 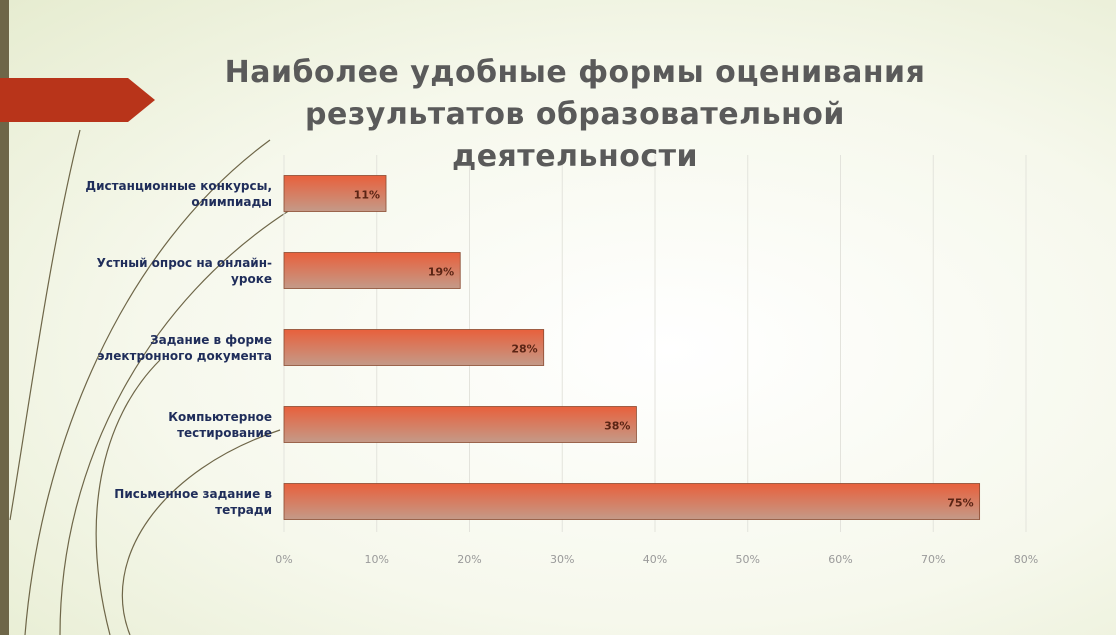 What do you see at coordinates (933, 559) in the screenshot?
I see `x-tick-label: 70%` at bounding box center [933, 559].